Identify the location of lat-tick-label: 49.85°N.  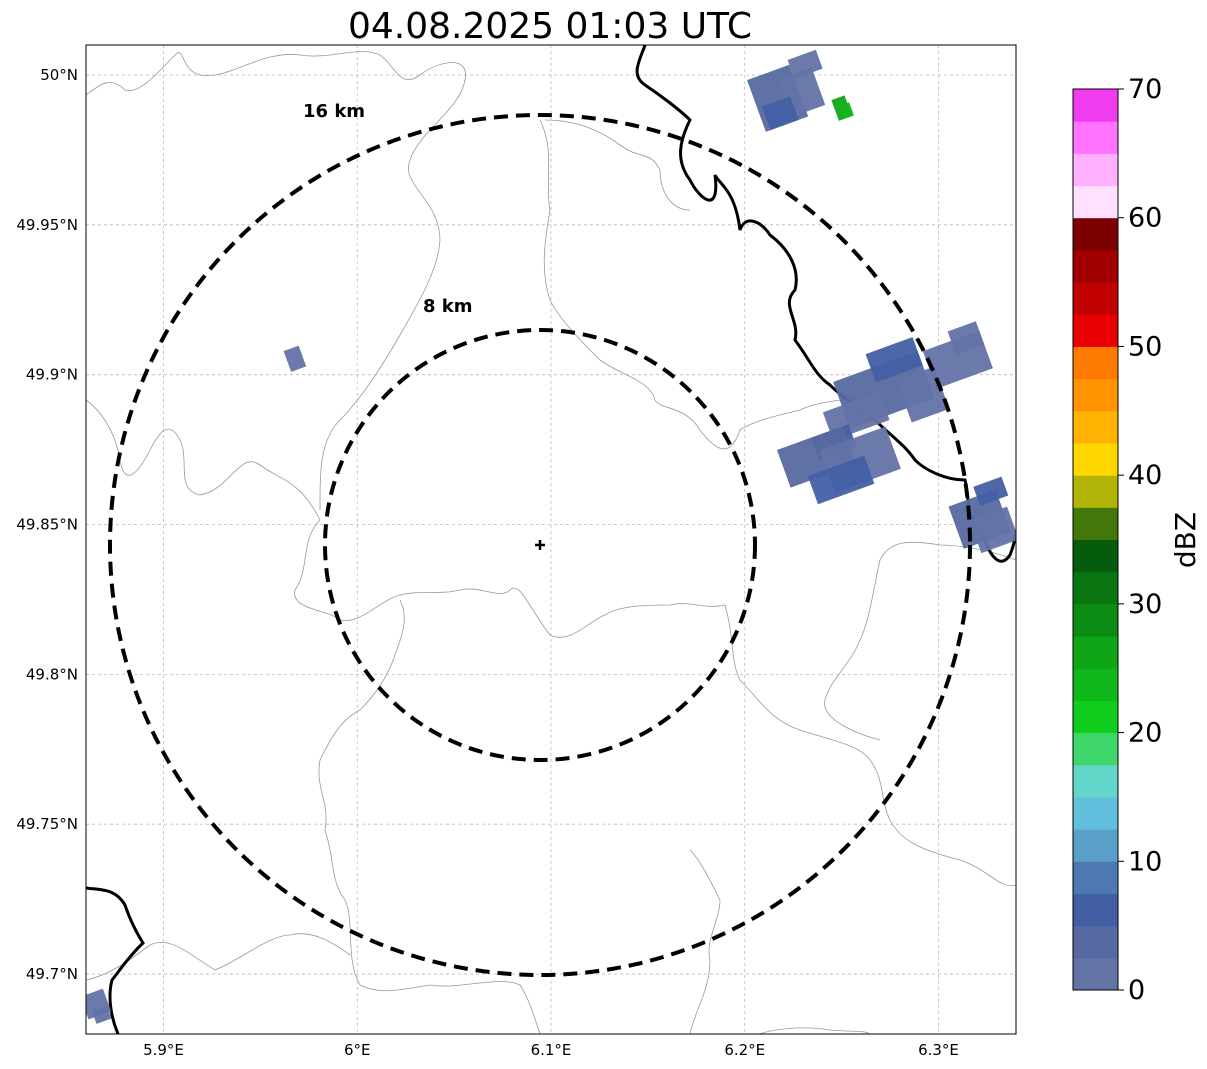
(47, 525).